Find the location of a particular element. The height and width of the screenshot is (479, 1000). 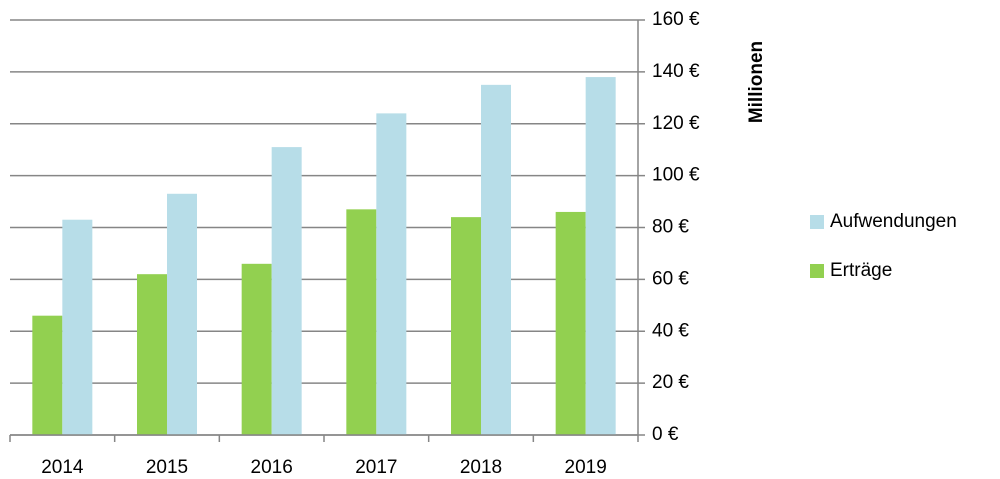

x-tick-label: 2018 is located at coordinates (481, 467).